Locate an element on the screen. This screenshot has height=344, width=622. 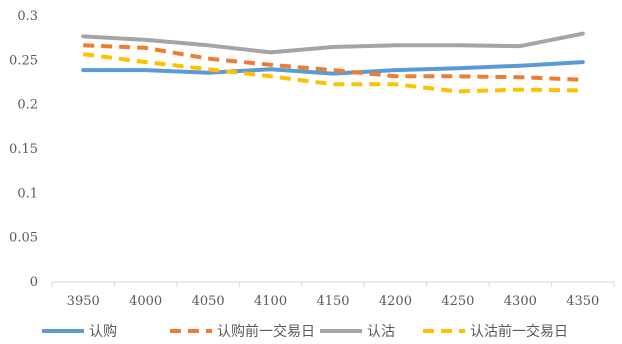
x-tick-label: 4200 is located at coordinates (395, 301).